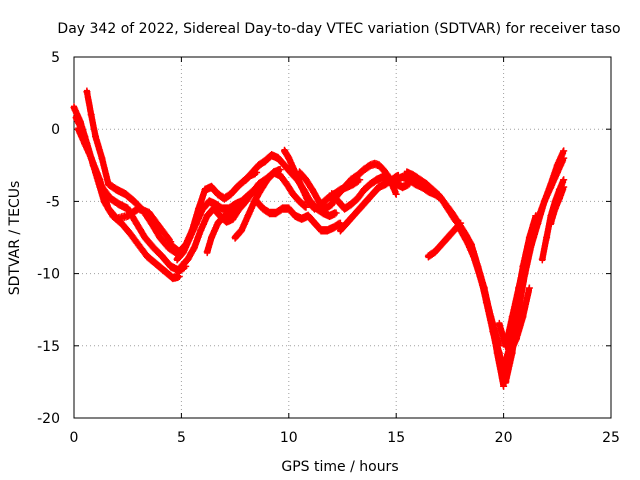  Describe the element at coordinates (181, 438) in the screenshot. I see `x-tick-label: 5` at that location.